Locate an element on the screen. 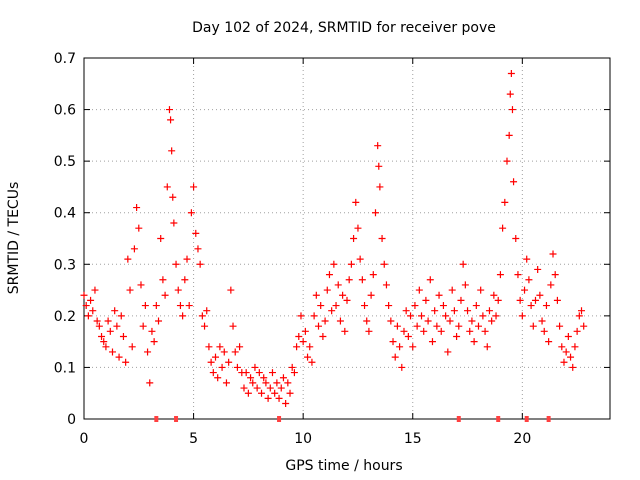  y-tick-label: 0.7 is located at coordinates (65, 59).